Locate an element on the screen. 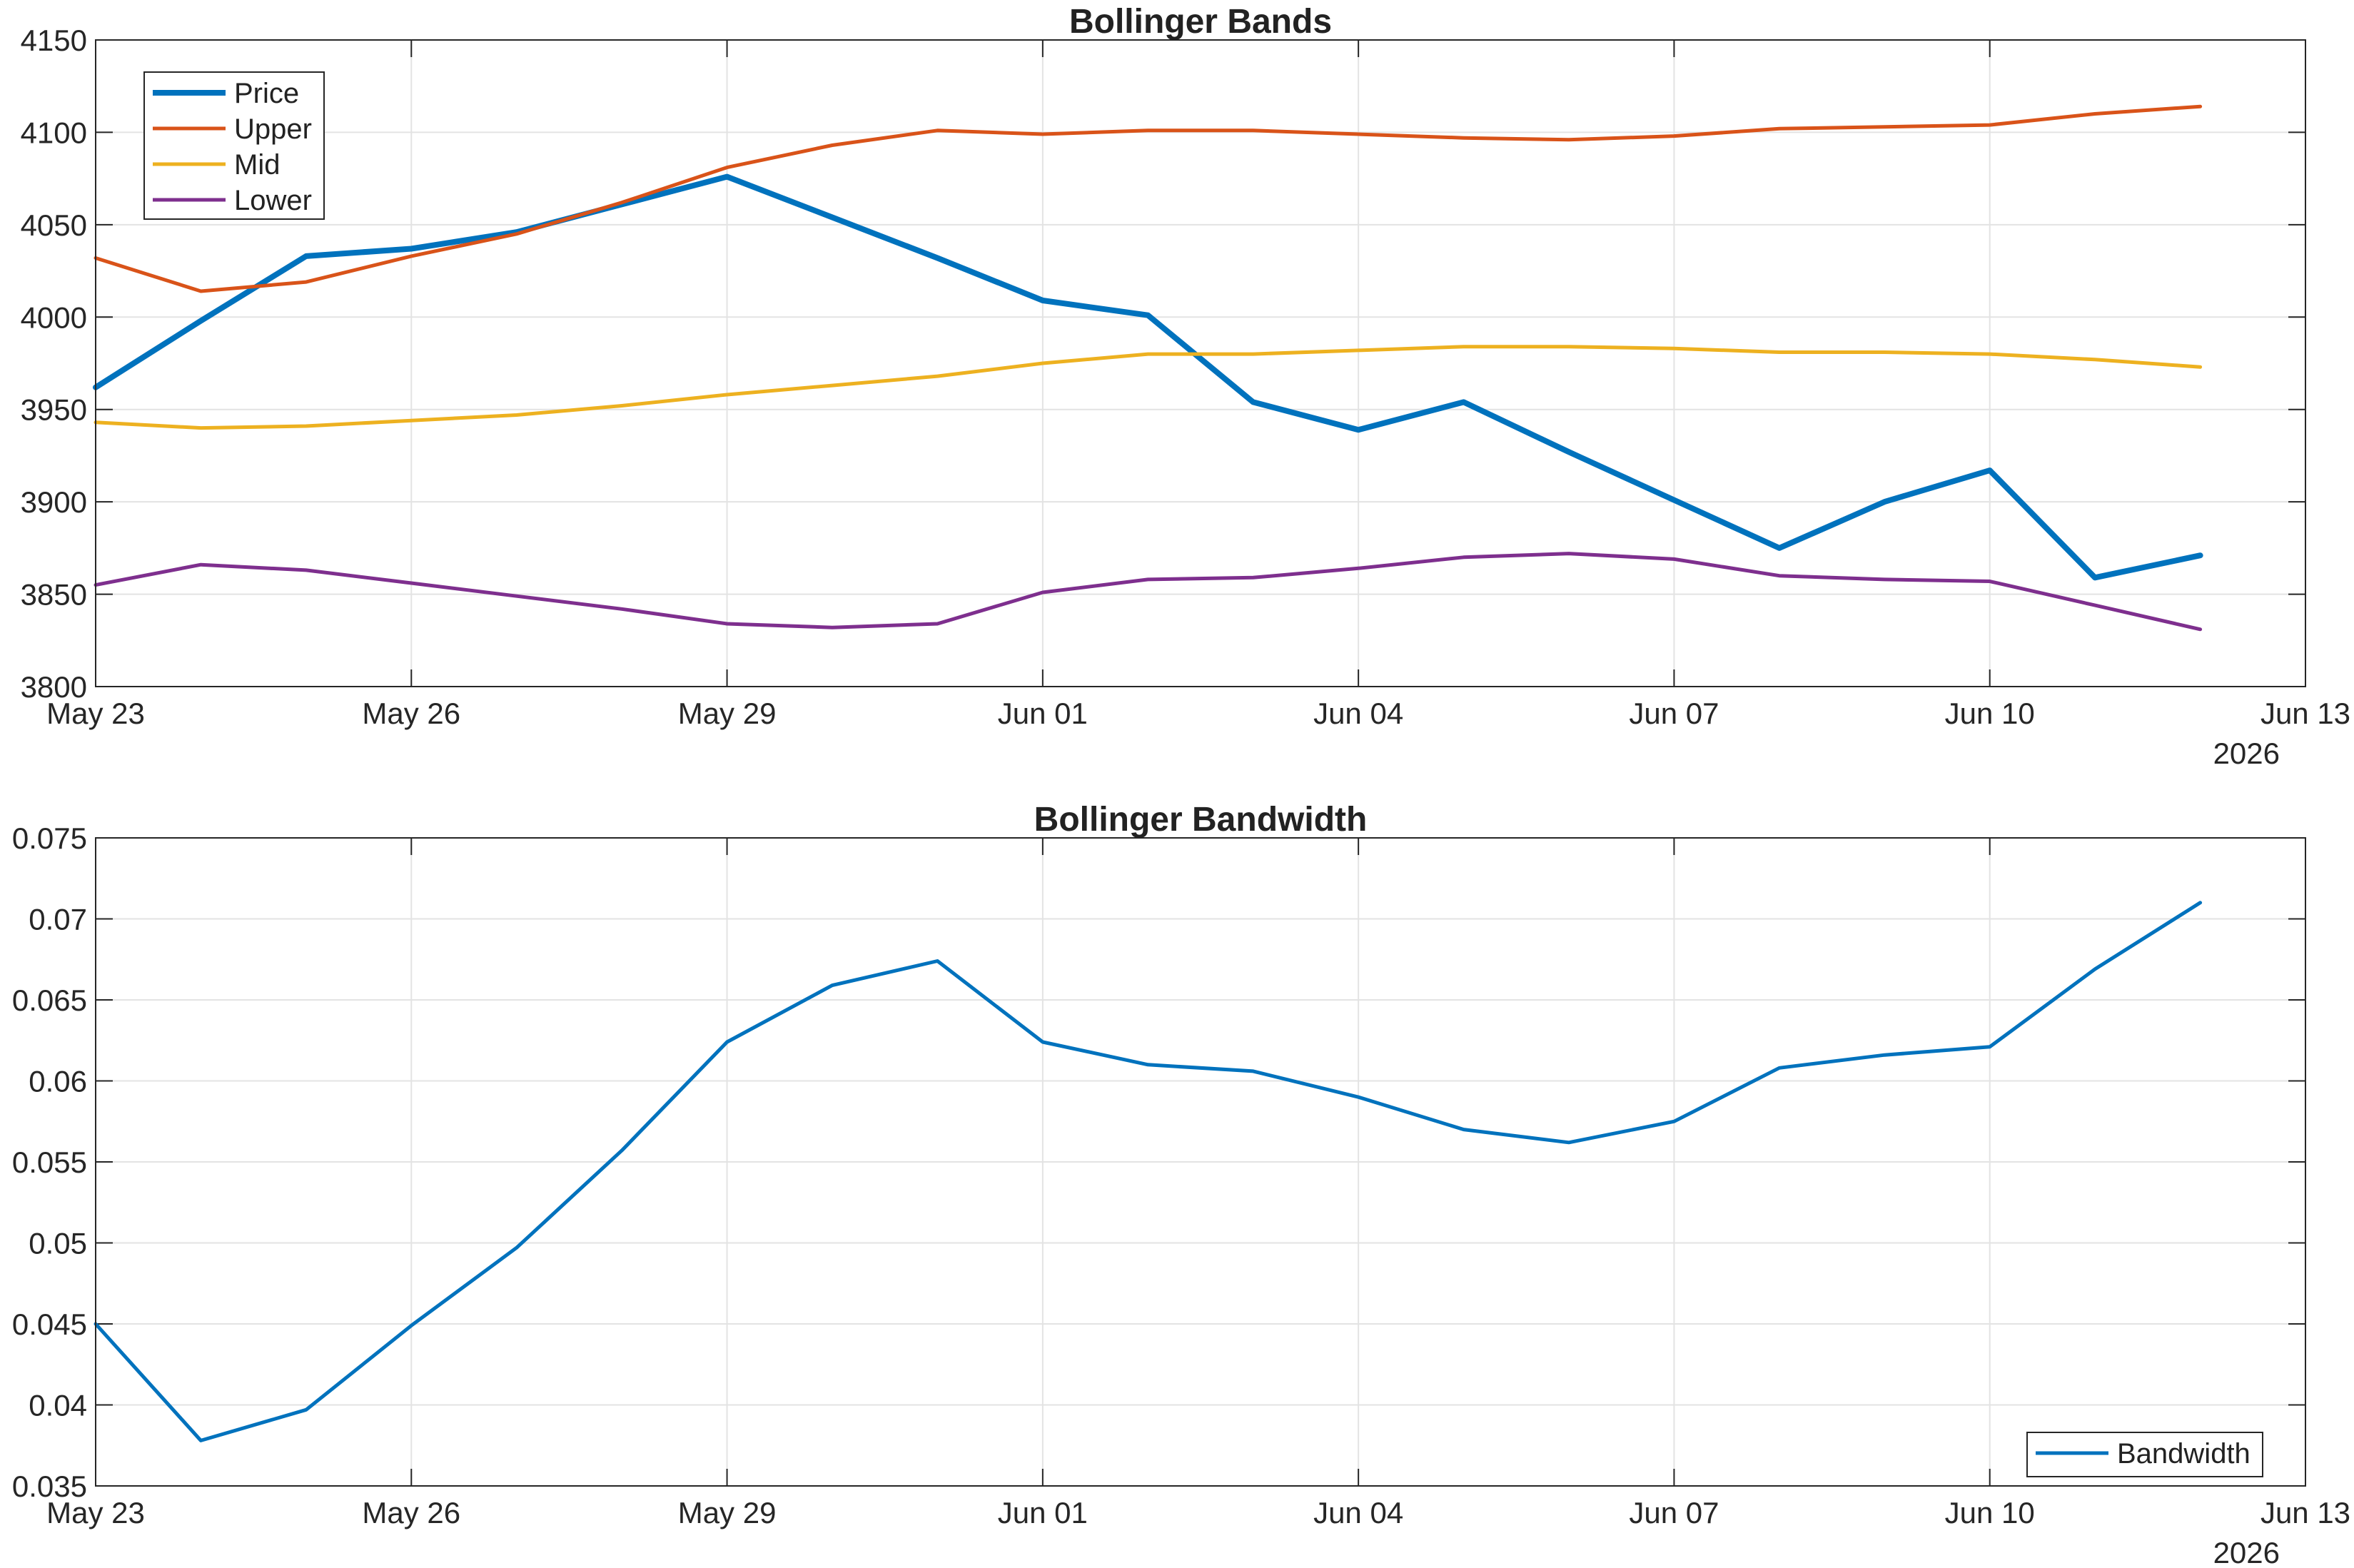 This screenshot has height=1568, width=2354. legend-box is located at coordinates (234, 145).